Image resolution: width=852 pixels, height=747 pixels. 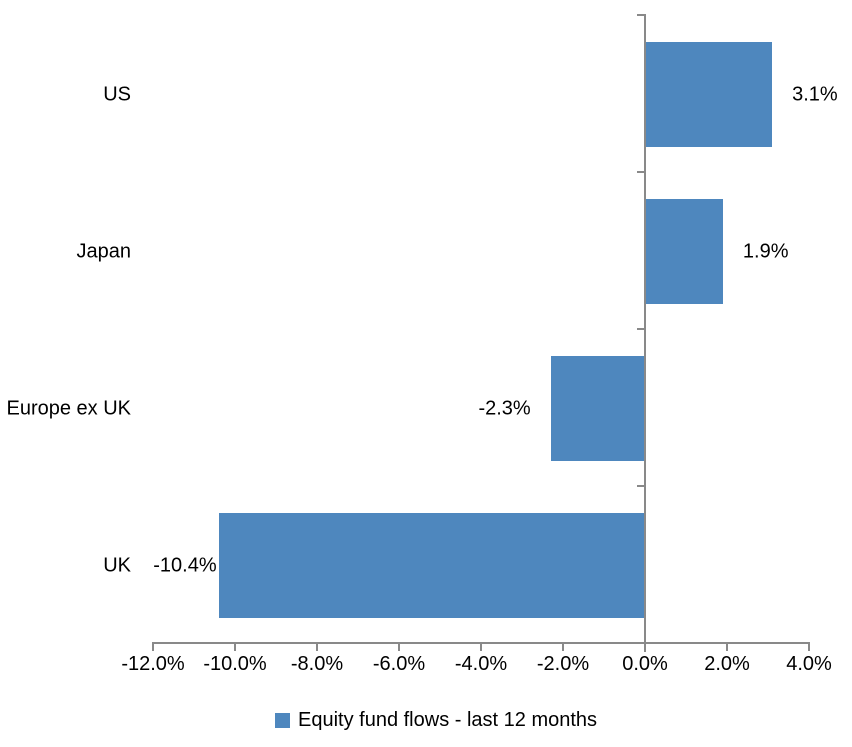 What do you see at coordinates (645, 664) in the screenshot?
I see `x-tick-label: 0.0%` at bounding box center [645, 664].